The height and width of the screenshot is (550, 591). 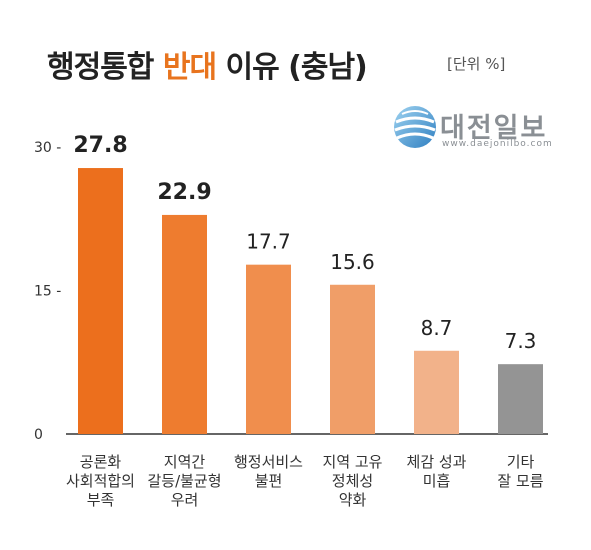 What do you see at coordinates (47, 148) in the screenshot?
I see `y-tick-label: 30 -` at bounding box center [47, 148].